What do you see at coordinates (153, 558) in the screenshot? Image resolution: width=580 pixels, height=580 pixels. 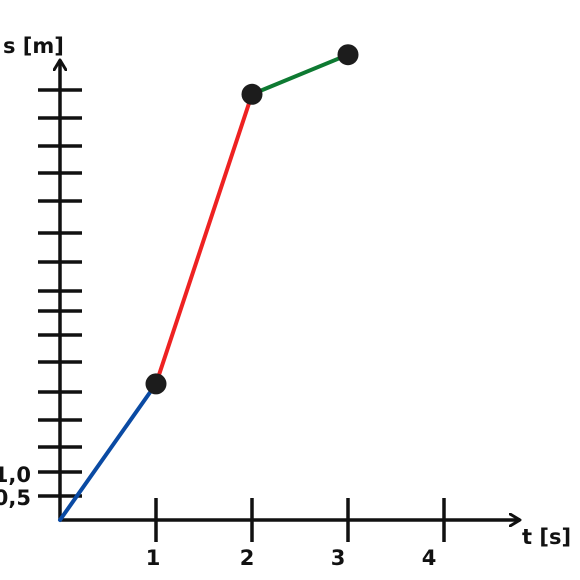 I see `x-tick-label: 1` at bounding box center [153, 558].